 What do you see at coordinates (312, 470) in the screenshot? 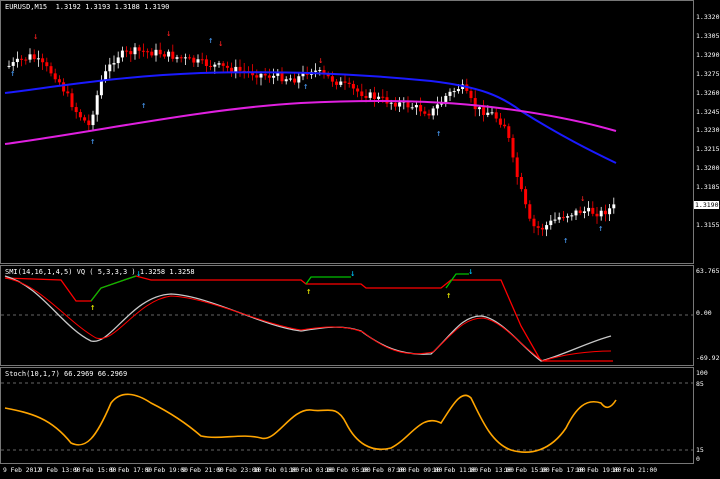
I see `time-axis-label: 10 Feb 03:00` at bounding box center [312, 470].